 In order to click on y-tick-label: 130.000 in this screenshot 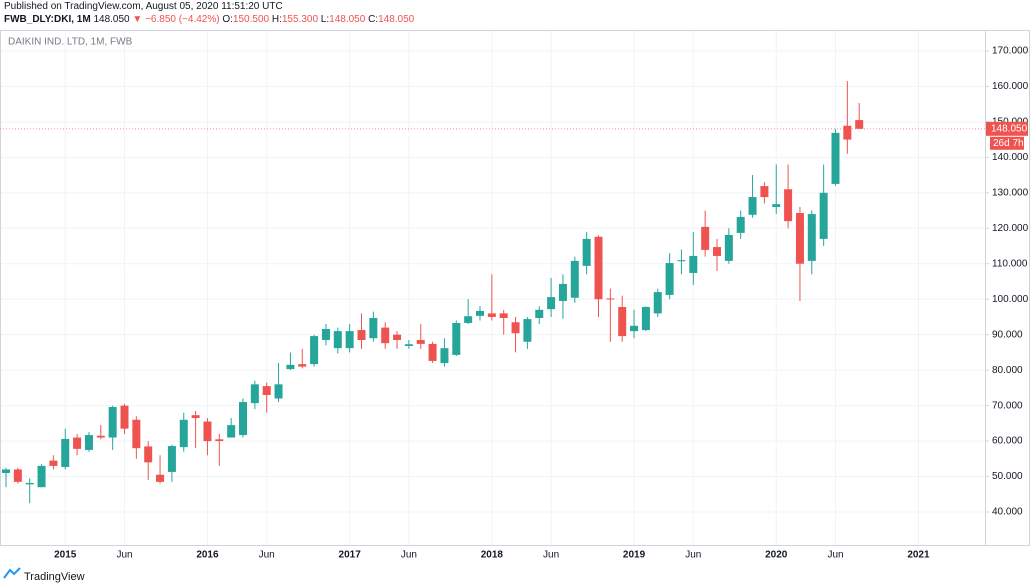, I will do `click(1010, 192)`.